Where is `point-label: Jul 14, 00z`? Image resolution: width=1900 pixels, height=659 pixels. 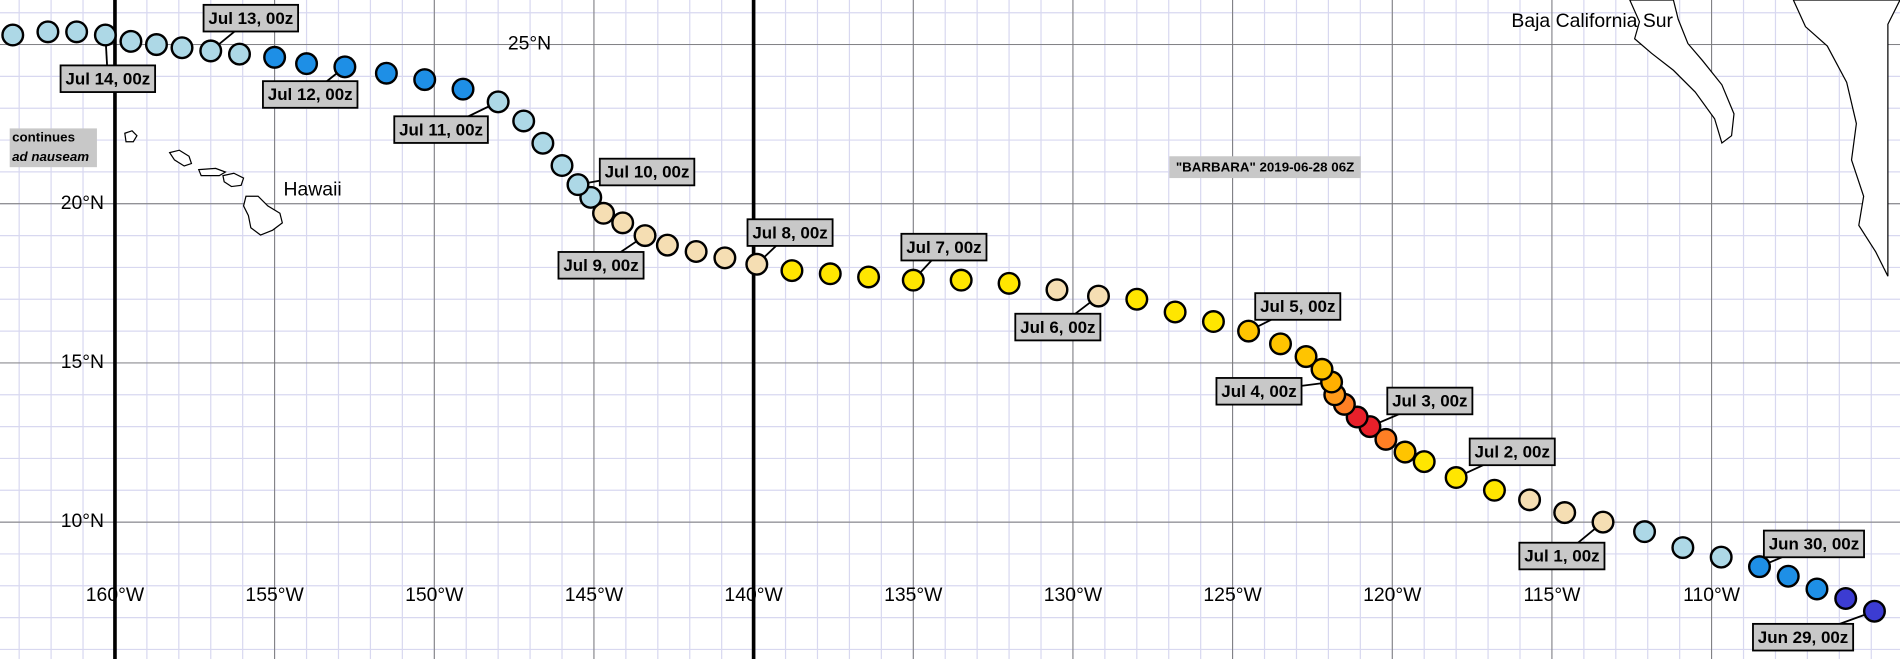
point-label: Jul 14, 00z is located at coordinates (107, 78).